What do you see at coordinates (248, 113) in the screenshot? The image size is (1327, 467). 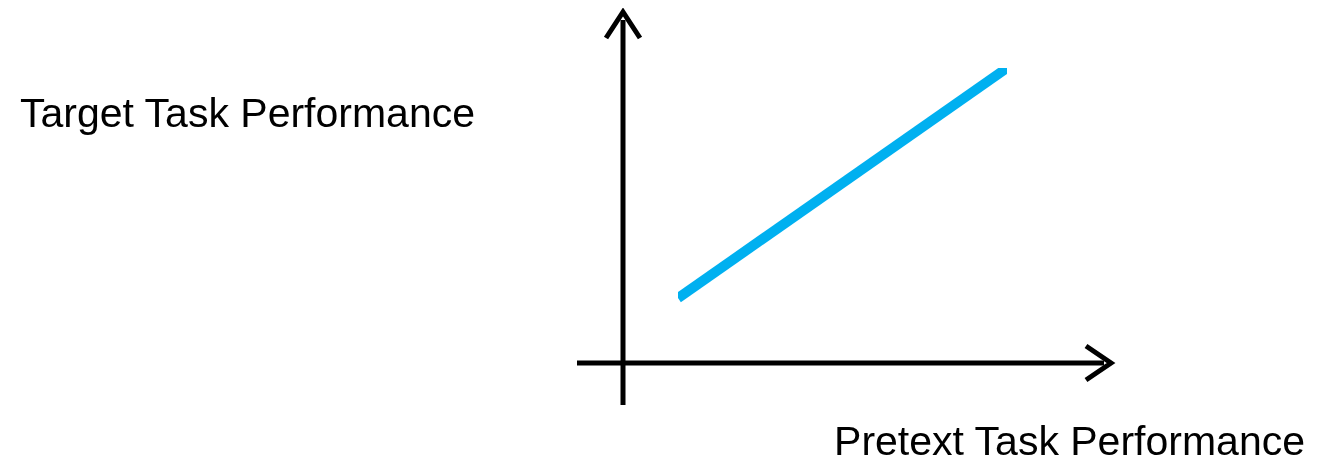 I see `y-axis-title: Target Task Performance` at bounding box center [248, 113].